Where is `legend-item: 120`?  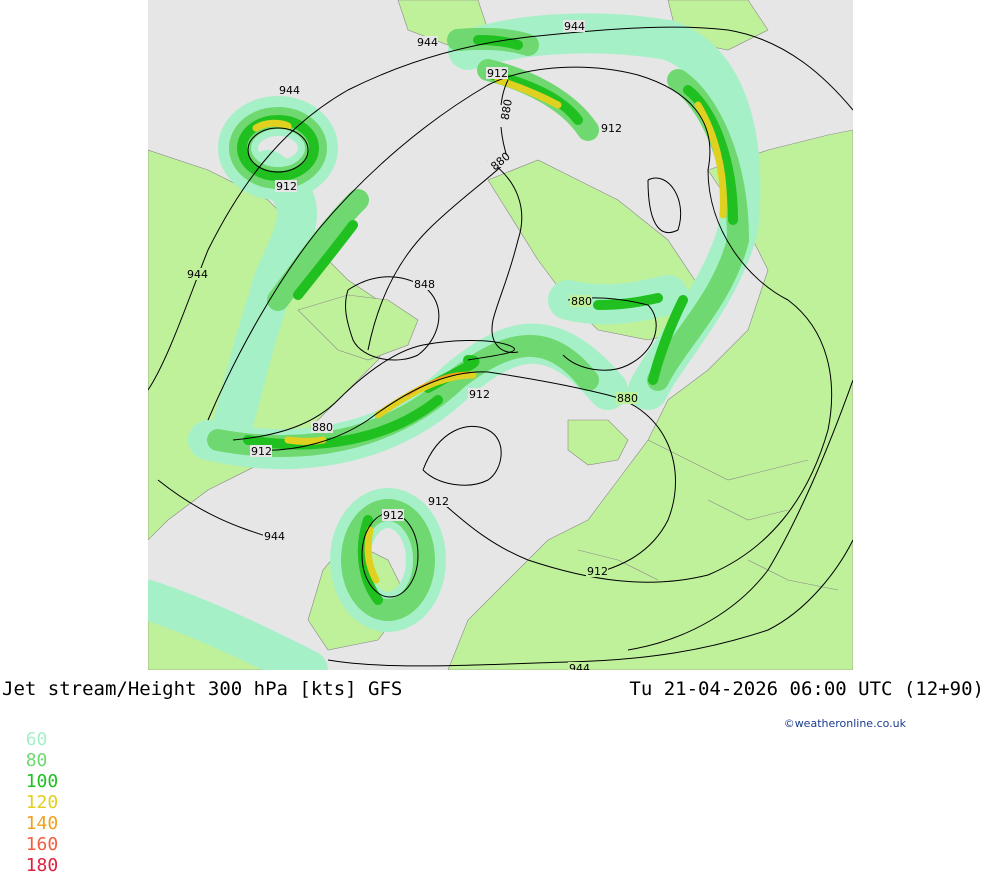
legend-item: 120 is located at coordinates (42, 802).